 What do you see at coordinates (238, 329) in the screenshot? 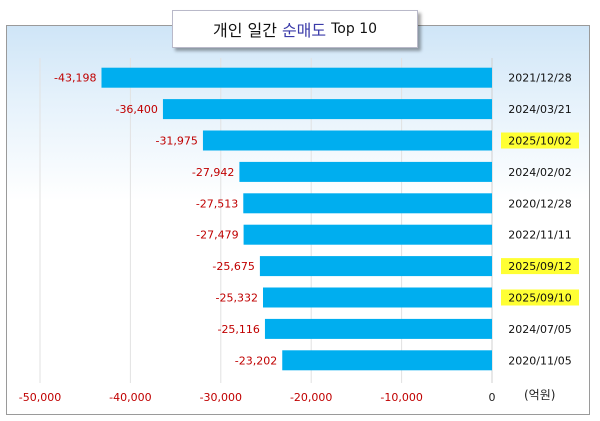
I see `value-label: -25,116` at bounding box center [238, 329].